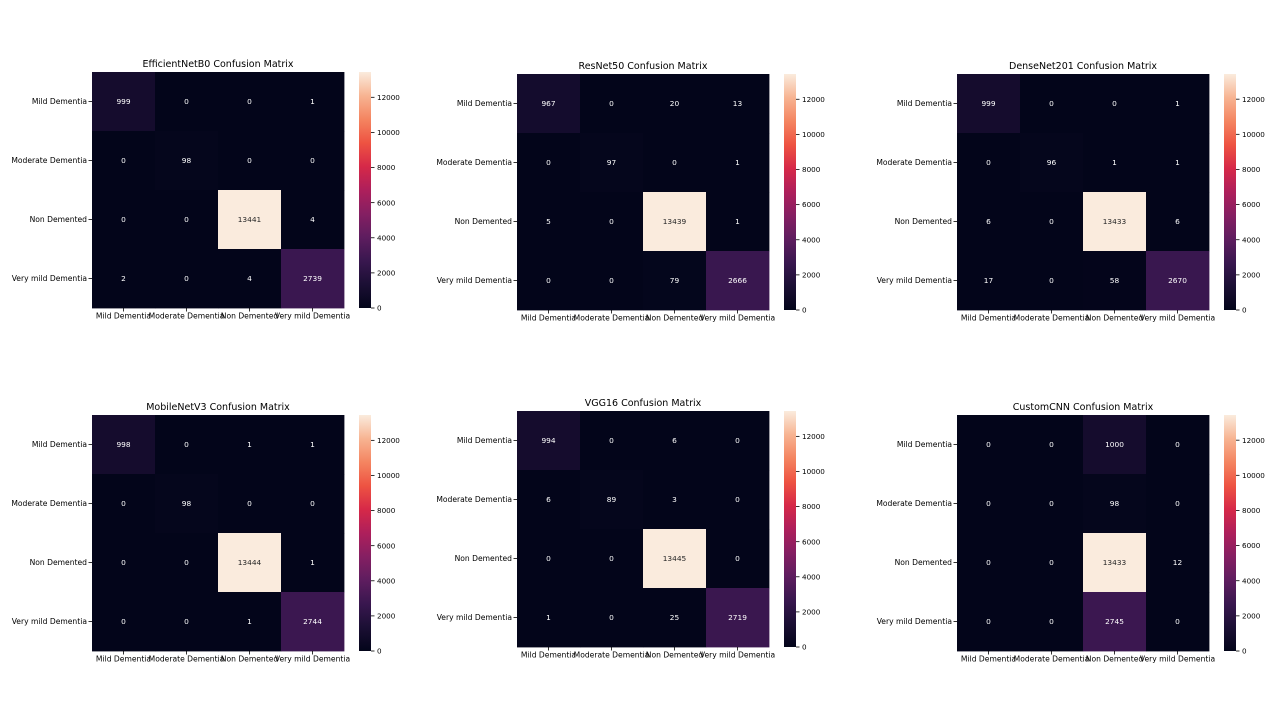  I want to click on cell-value-r3-c2: 4, so click(249, 278).